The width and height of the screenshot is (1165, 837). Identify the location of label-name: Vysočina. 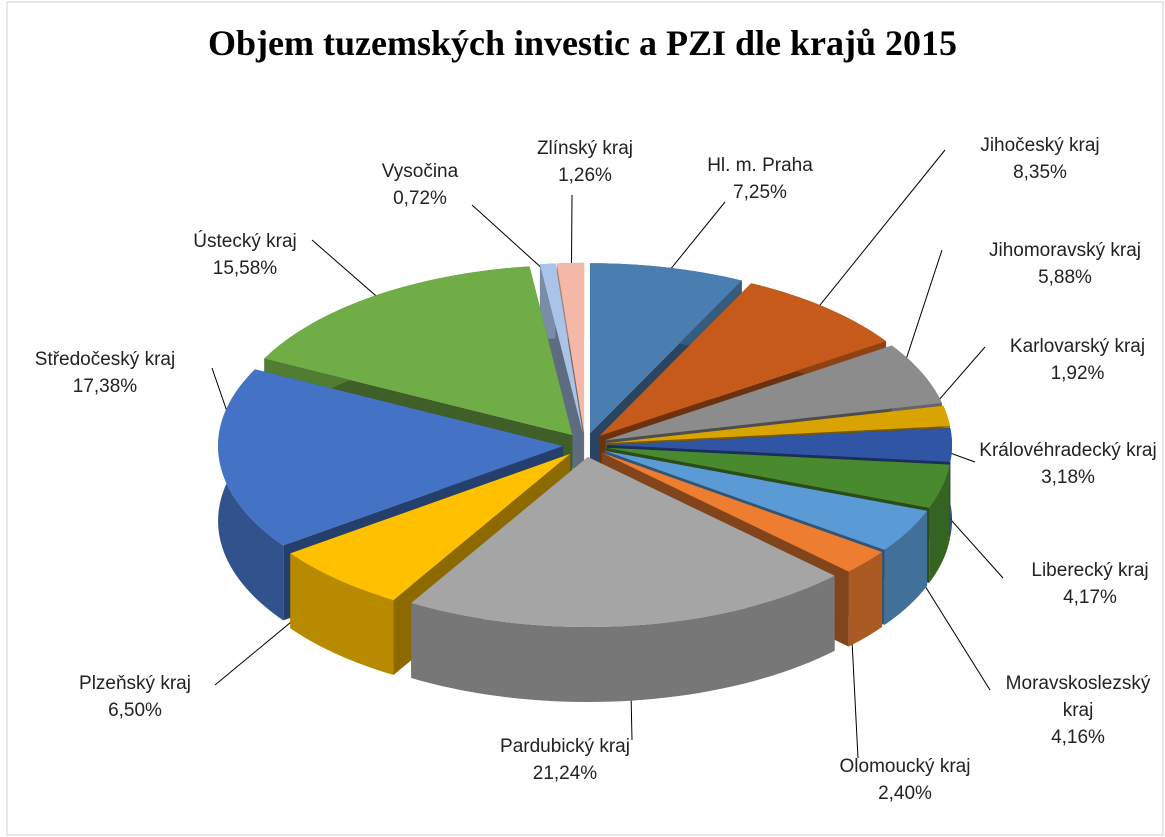
(420, 171).